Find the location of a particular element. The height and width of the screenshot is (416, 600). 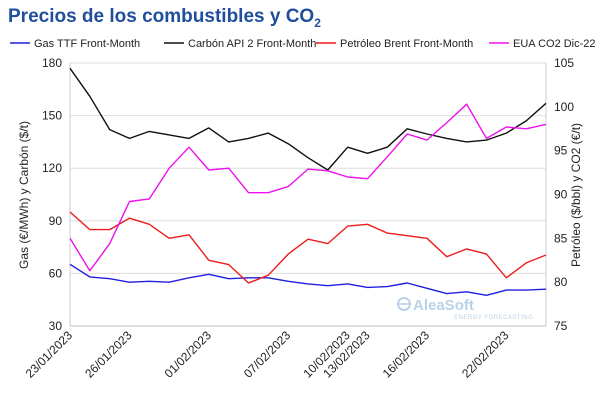

y-left-tick-label: 30 is located at coordinates (56, 326).